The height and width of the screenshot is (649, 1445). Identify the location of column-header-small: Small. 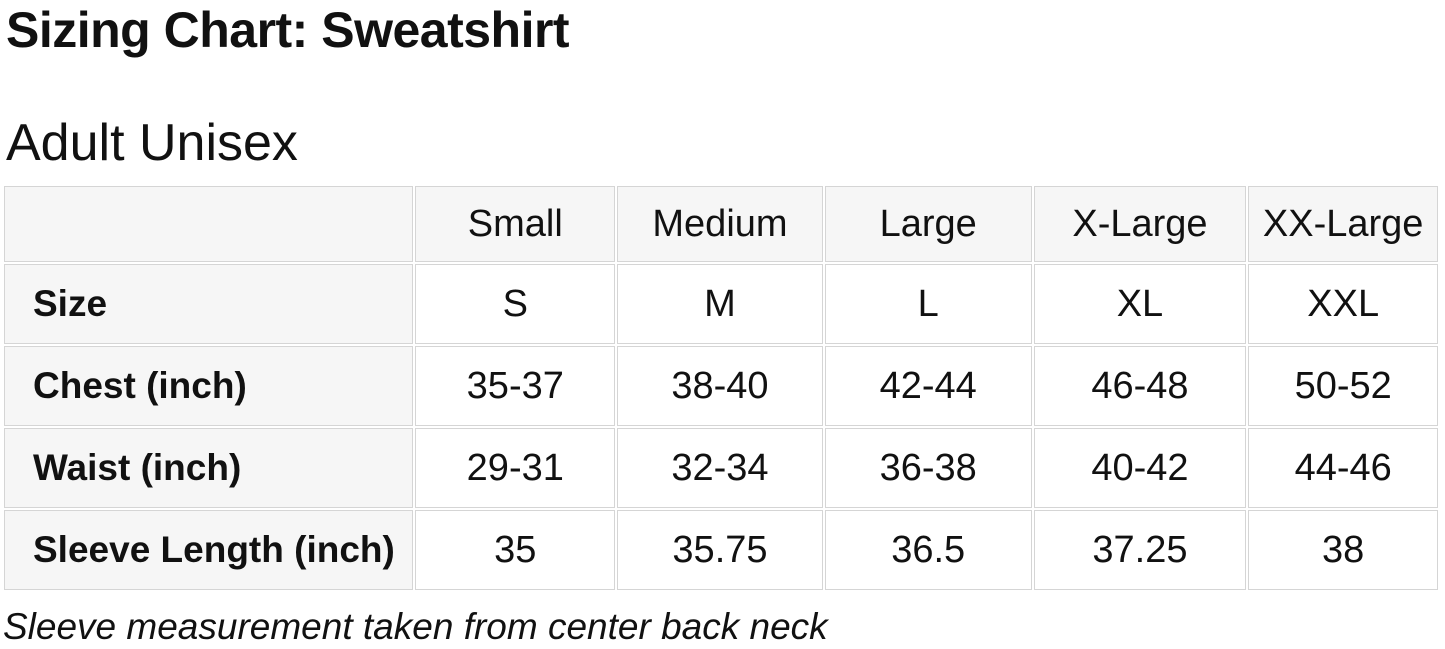
(515, 224).